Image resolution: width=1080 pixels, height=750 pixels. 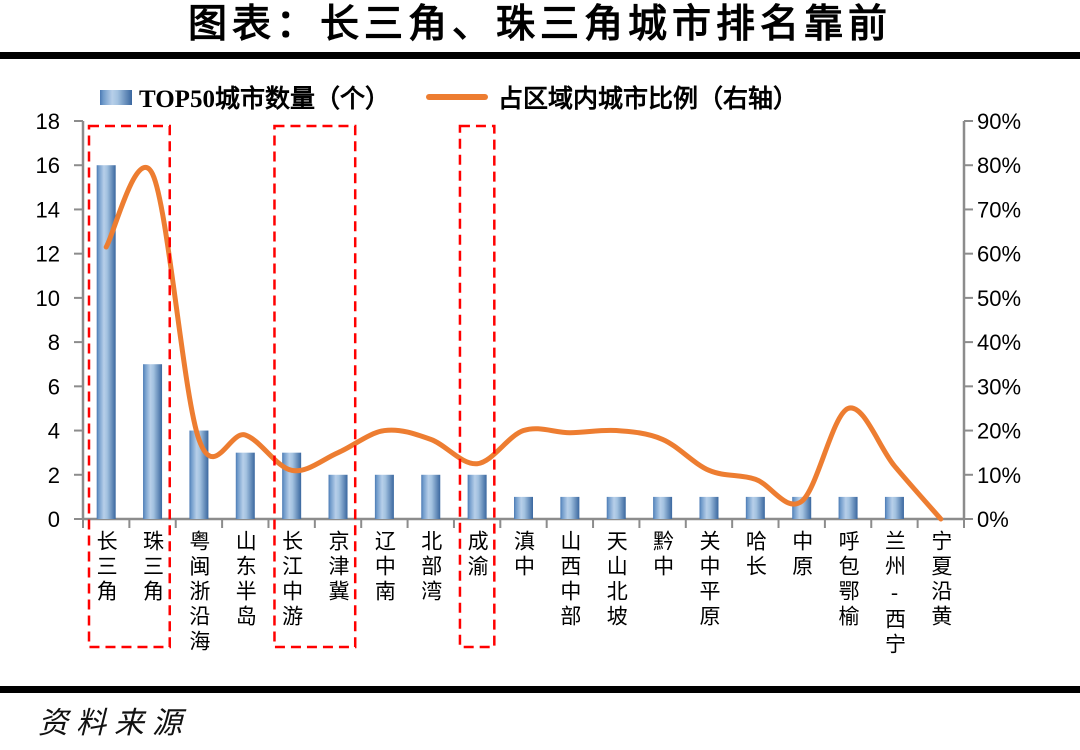 I want to click on x-axis-label: 北部湾, so click(x=430, y=567).